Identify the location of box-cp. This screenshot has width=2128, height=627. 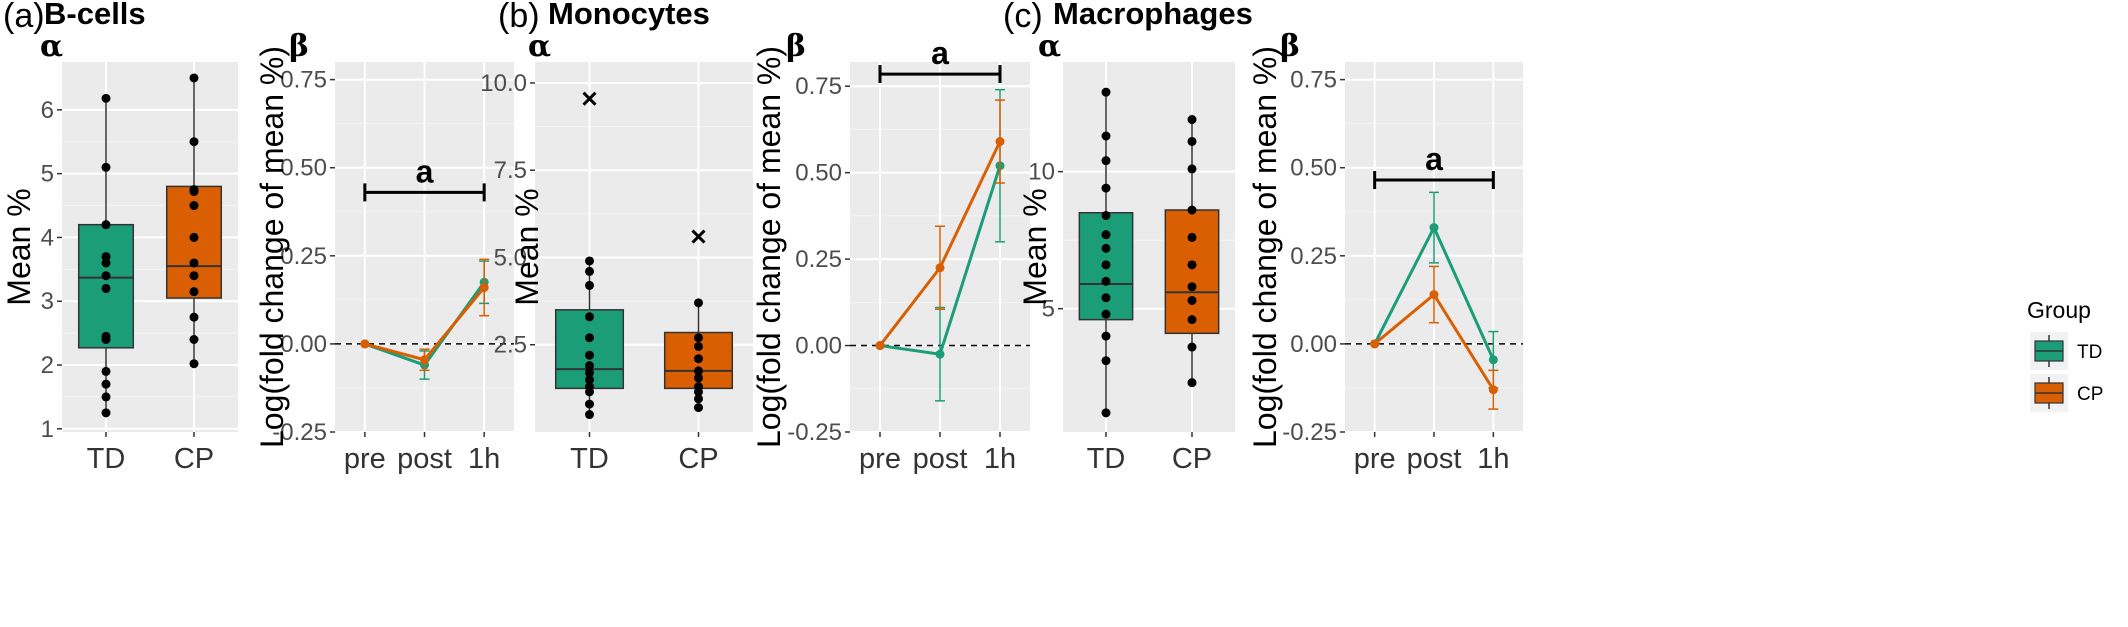
(1192, 272).